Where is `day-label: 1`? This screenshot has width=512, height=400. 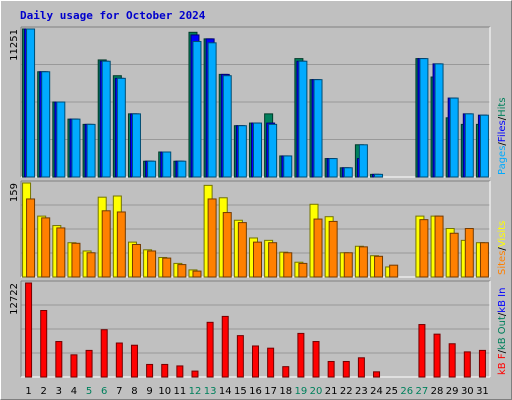 day-label: 1 is located at coordinates (28, 391).